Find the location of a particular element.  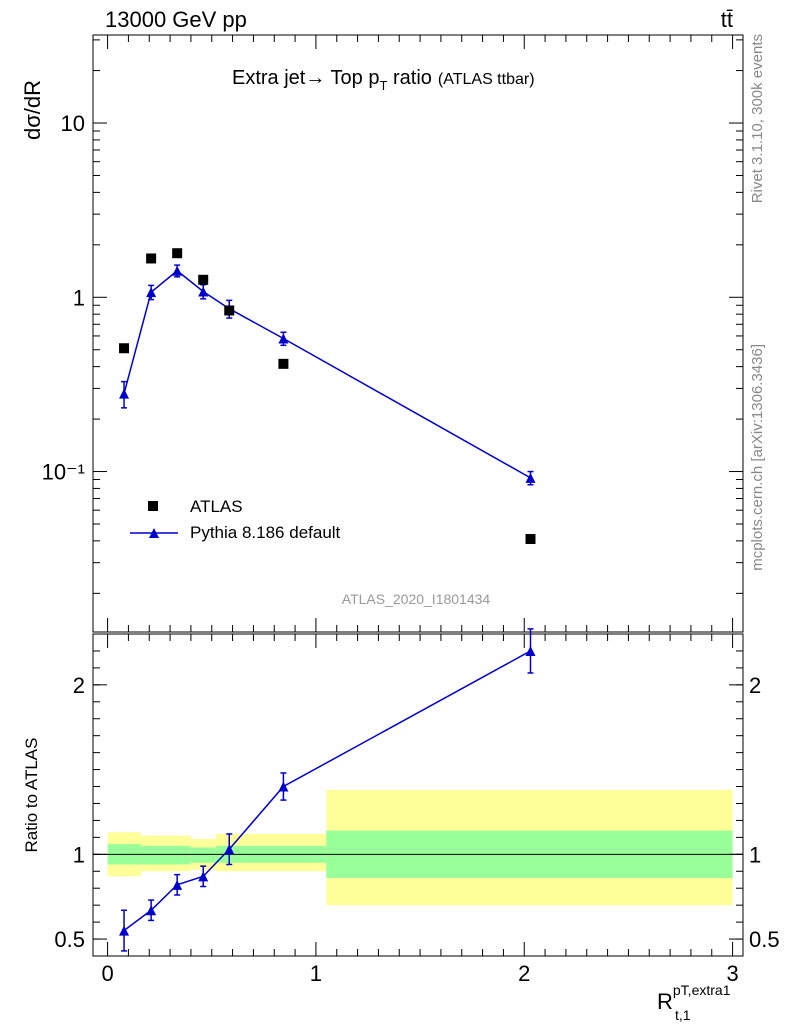

ratio-y-tick-label-right: 2 is located at coordinates (755, 685).